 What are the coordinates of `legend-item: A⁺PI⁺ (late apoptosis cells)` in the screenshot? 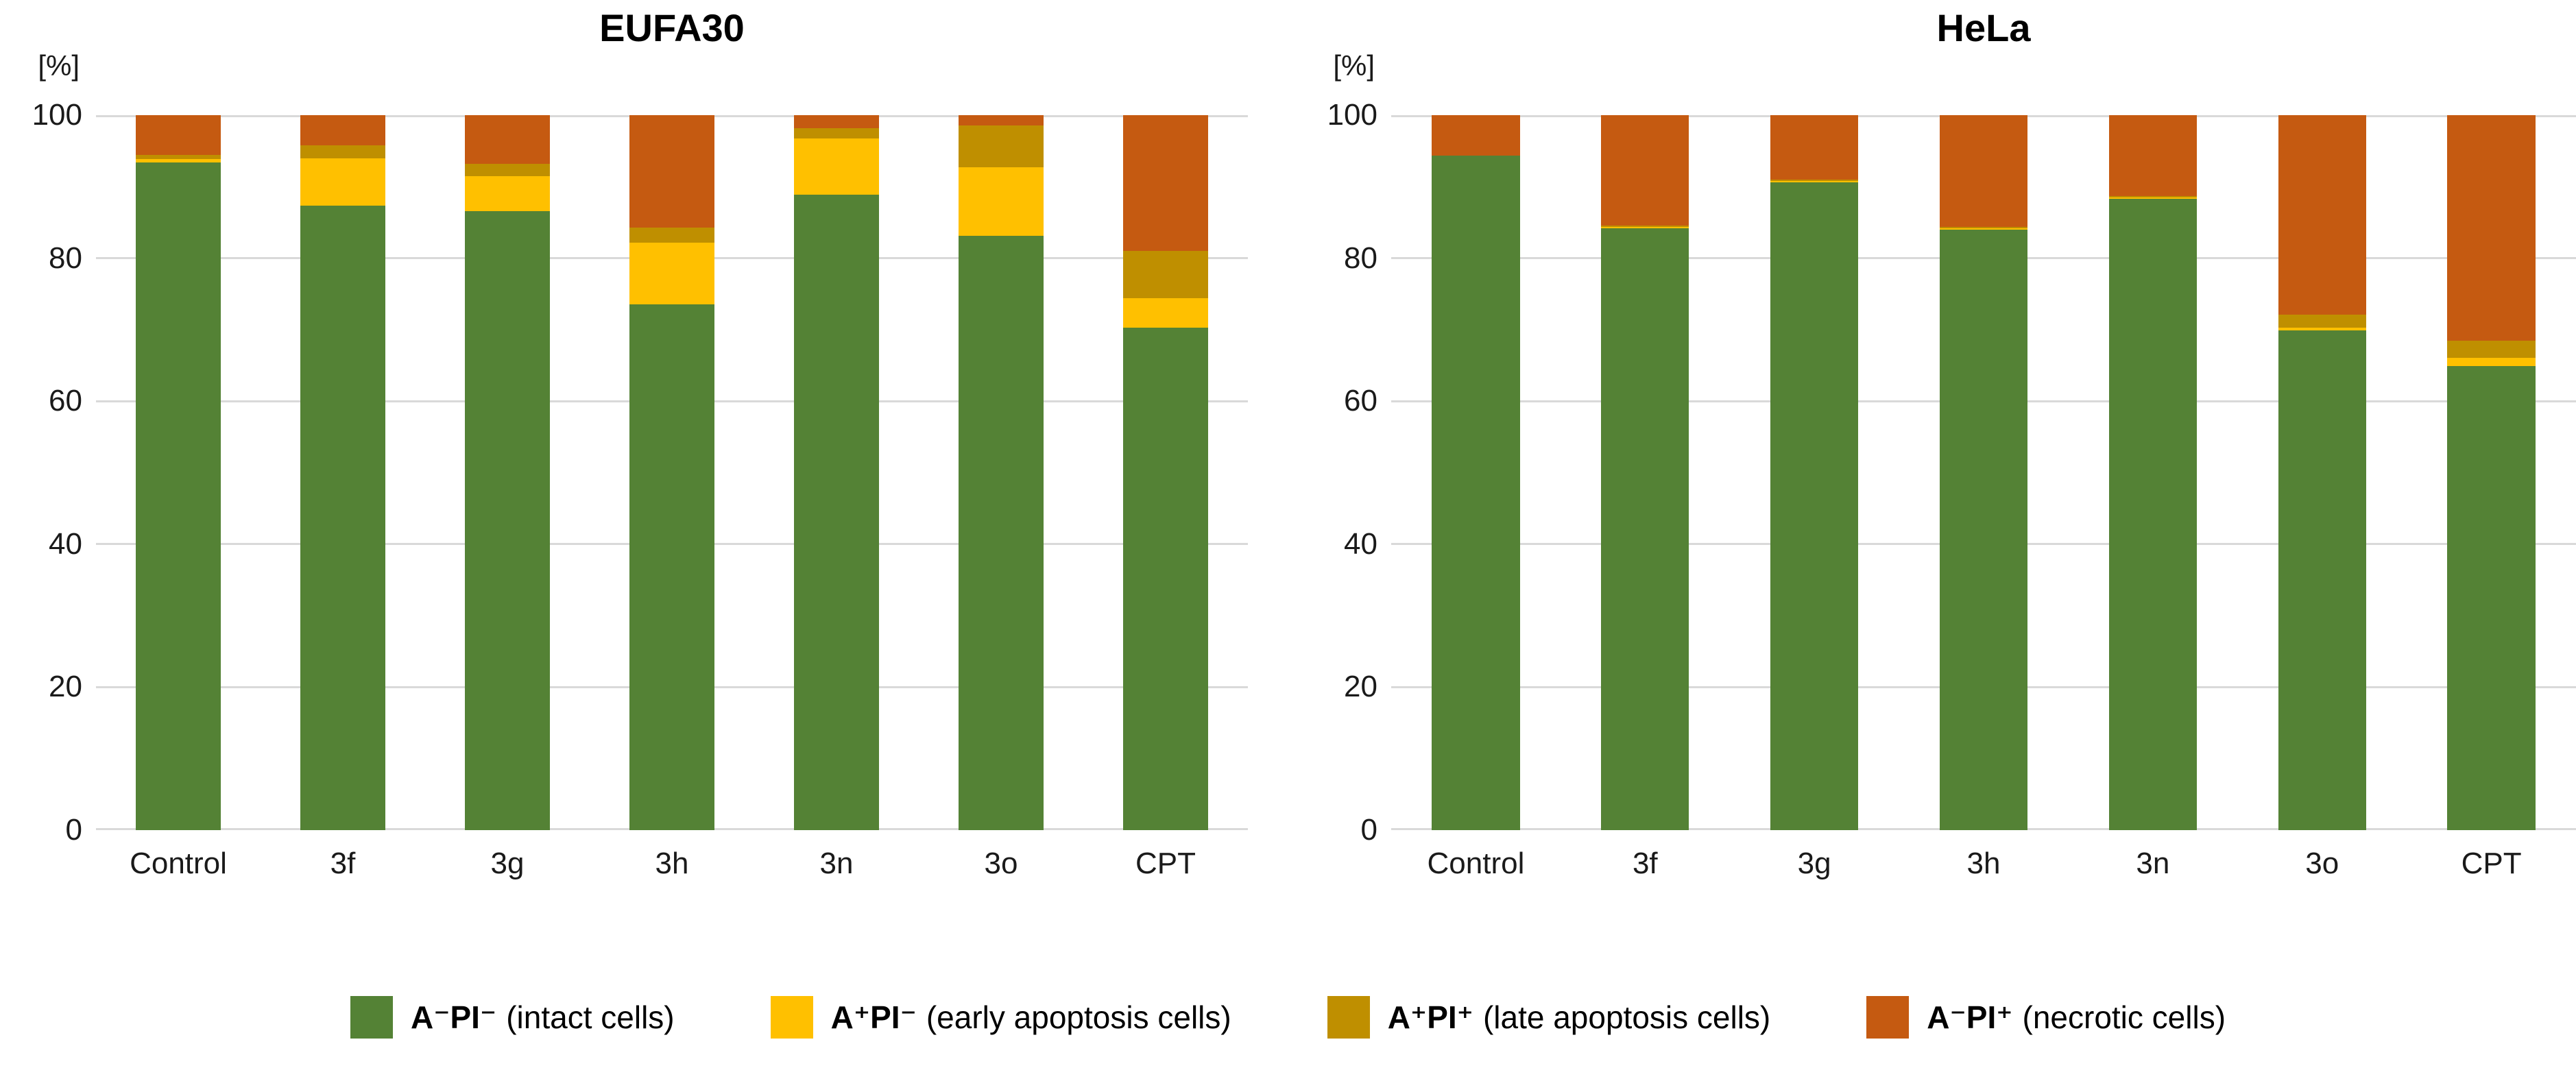 It's located at (1549, 1017).